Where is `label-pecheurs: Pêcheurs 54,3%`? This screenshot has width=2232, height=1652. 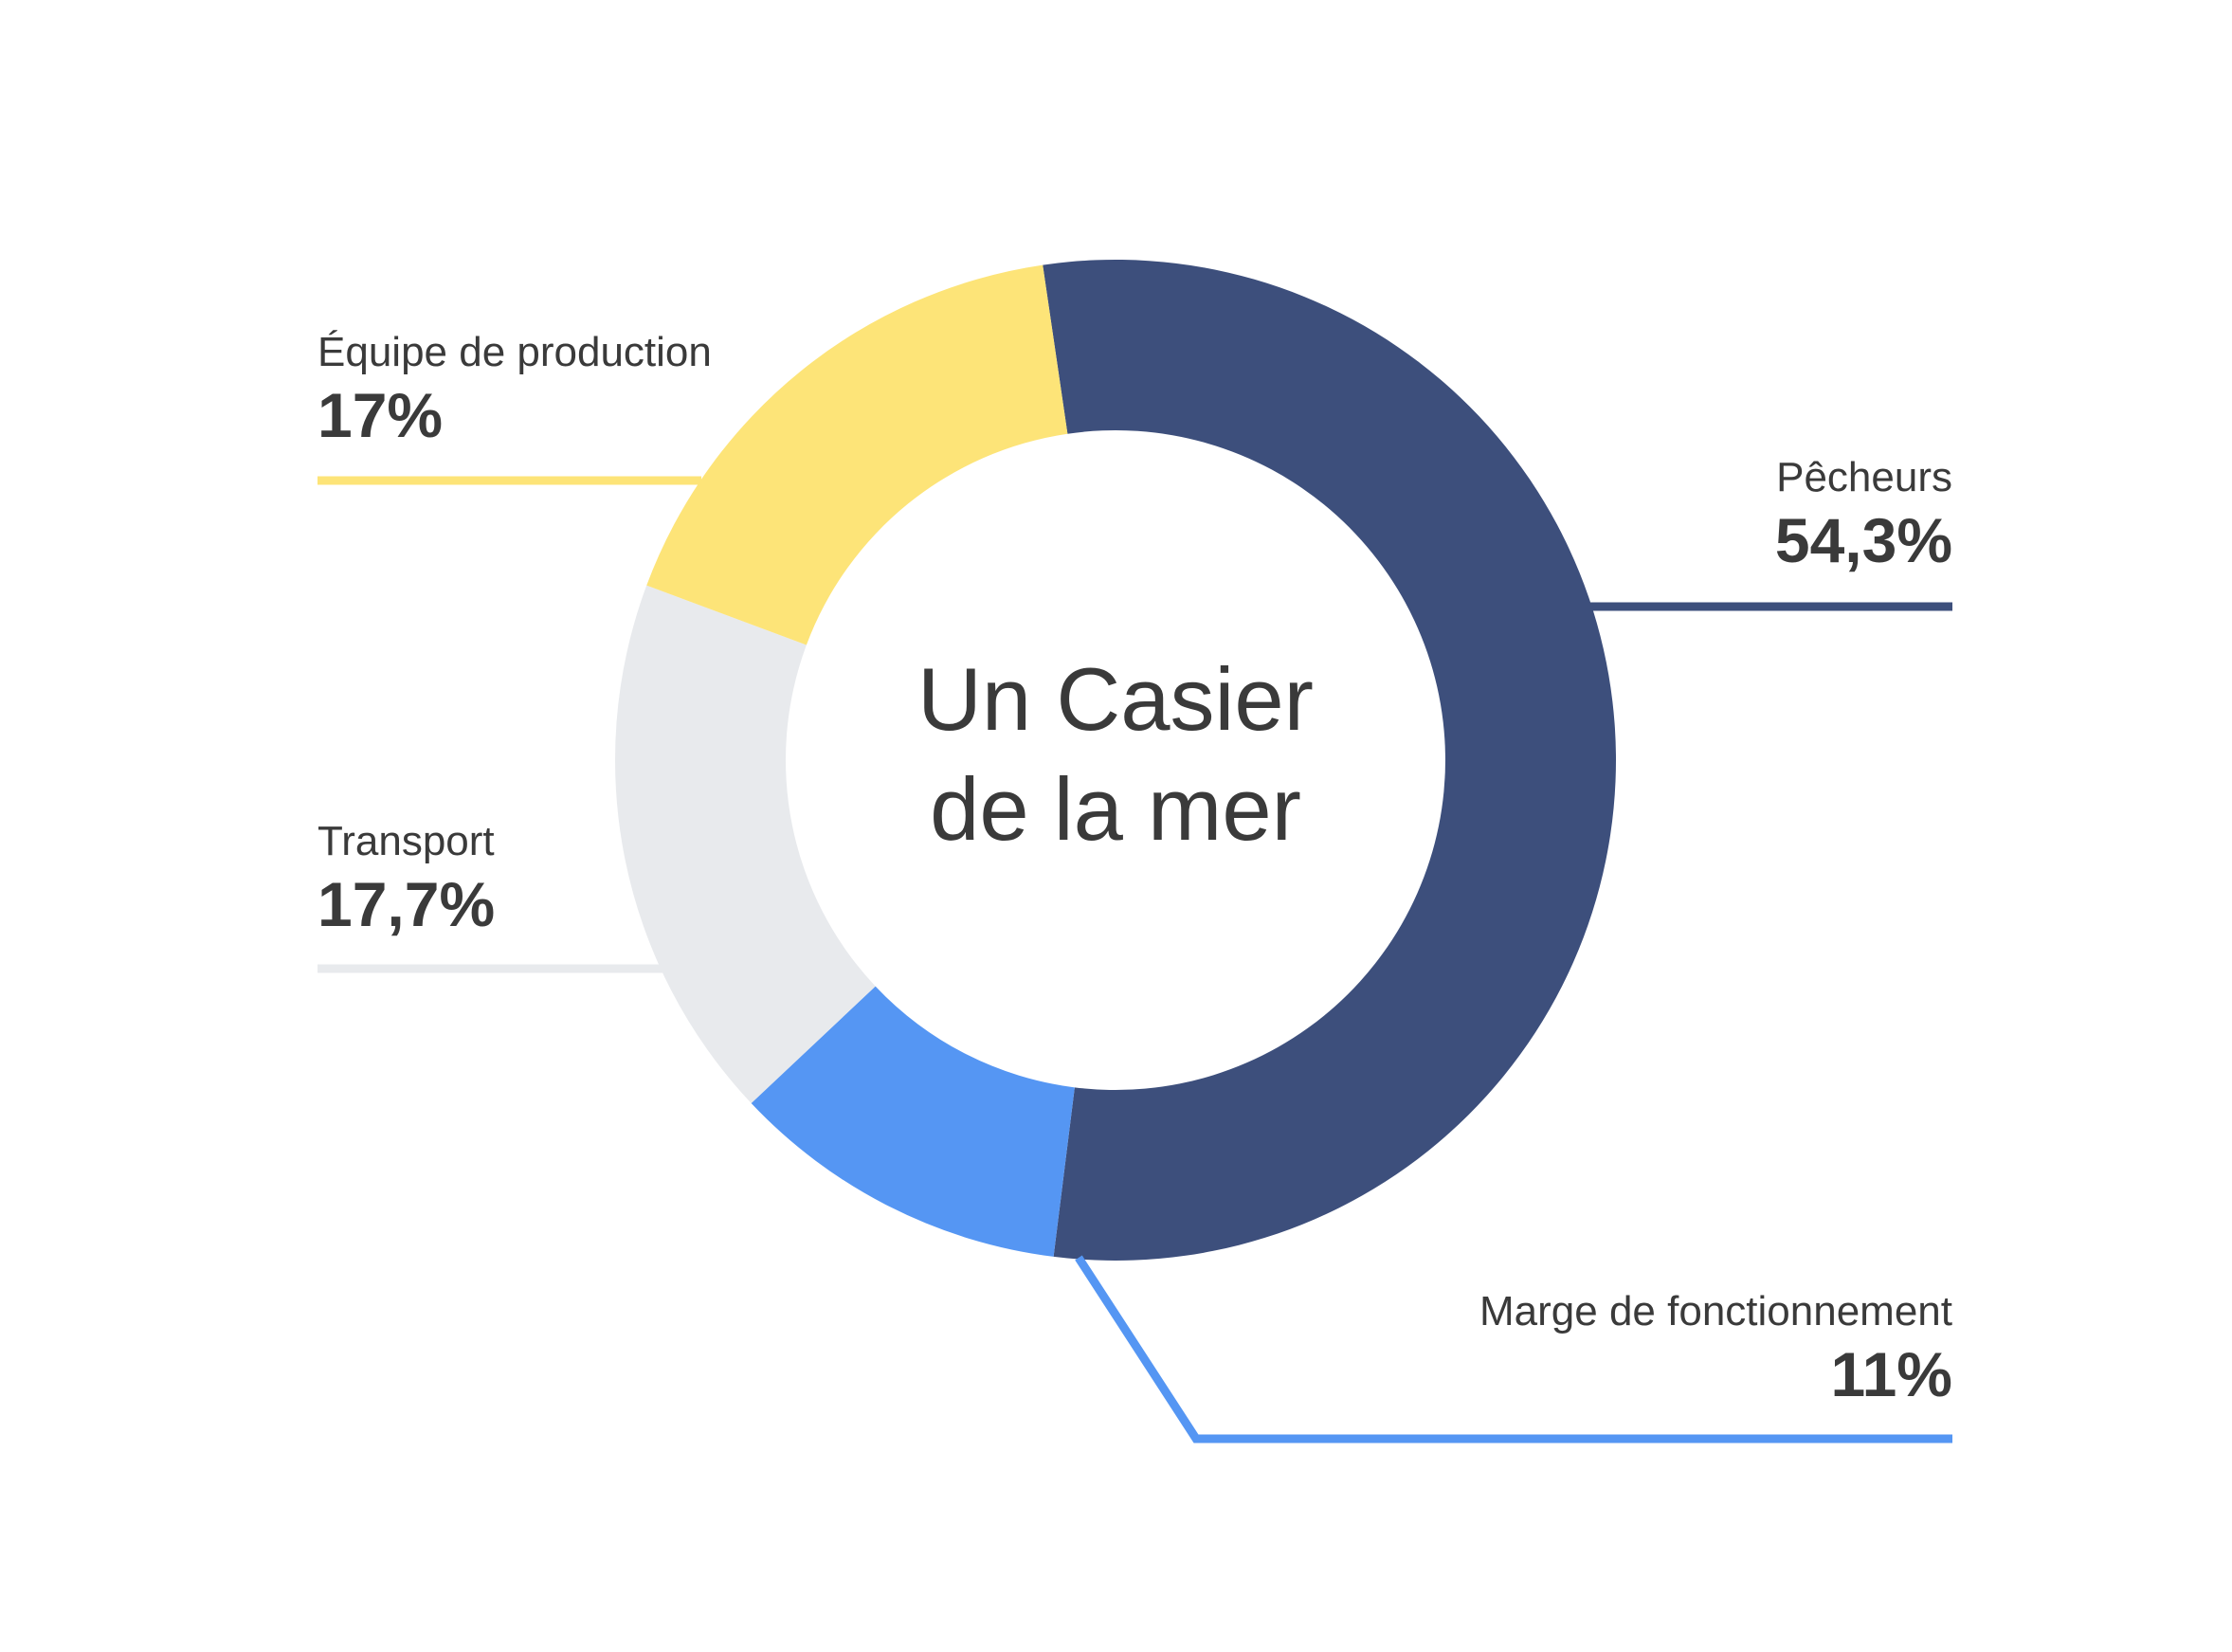
label-pecheurs: Pêcheurs 54,3% is located at coordinates (1864, 515).